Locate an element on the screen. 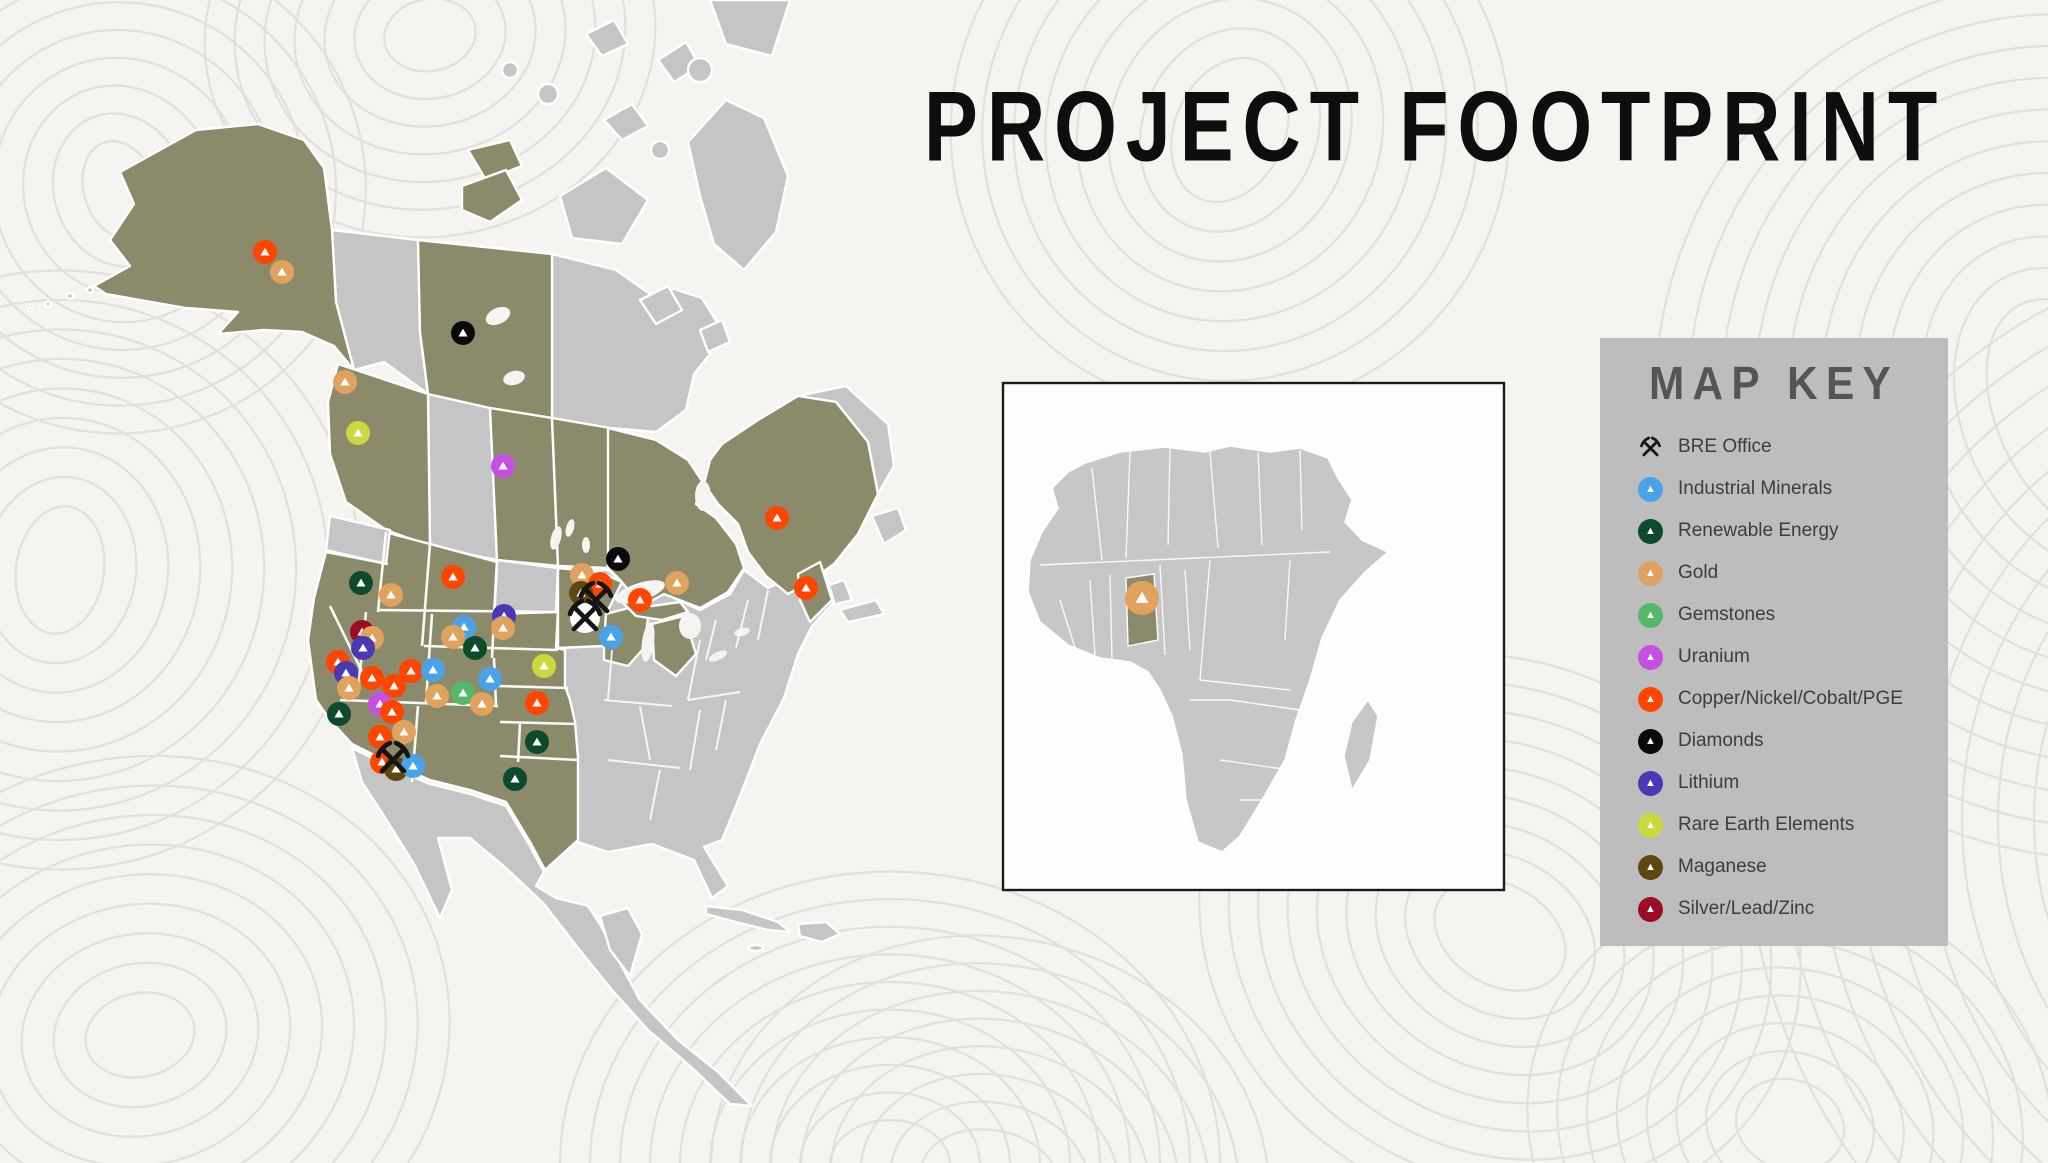 The width and height of the screenshot is (2048, 1163). lake-michigan is located at coordinates (648, 642).